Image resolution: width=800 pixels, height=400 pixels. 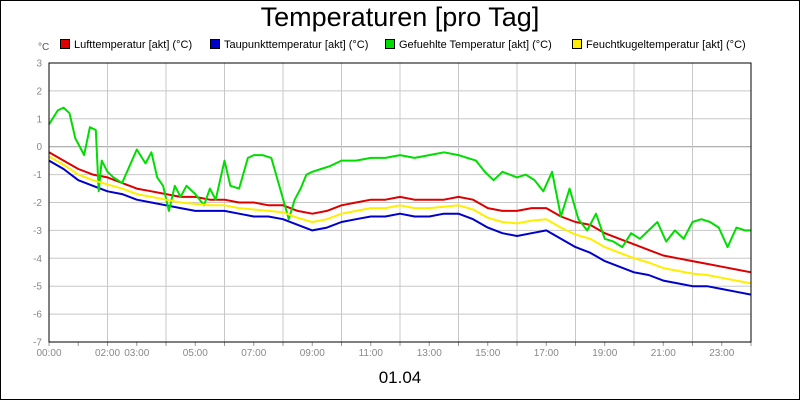 What do you see at coordinates (721, 353) in the screenshot?
I see `x-tick-label: 23:00` at bounding box center [721, 353].